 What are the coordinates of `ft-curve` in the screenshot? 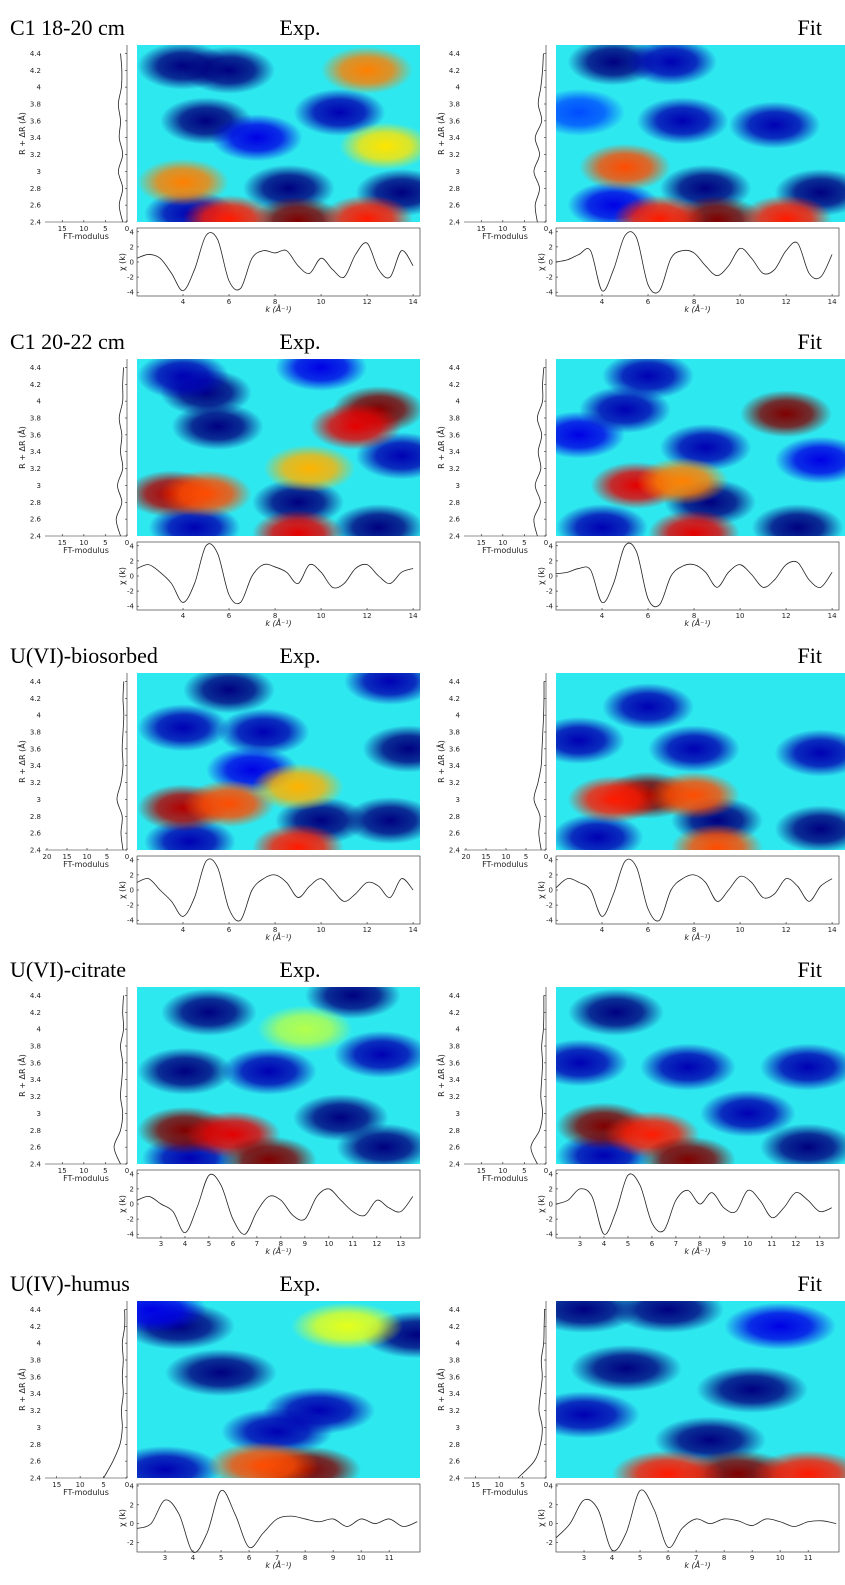 It's located at (119, 452).